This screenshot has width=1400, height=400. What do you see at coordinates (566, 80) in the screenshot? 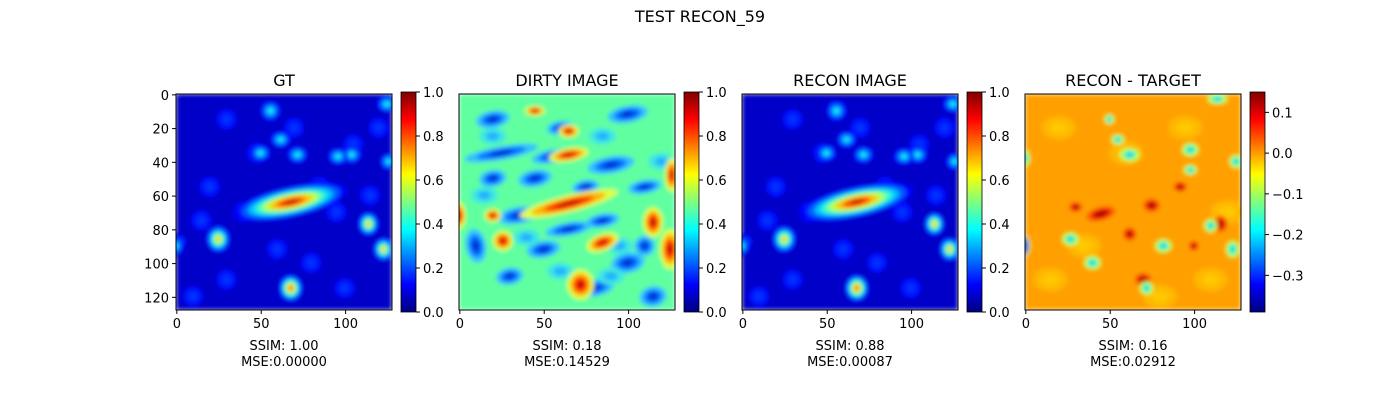
I see `panel-title: DIRTY IMAGE` at bounding box center [566, 80].